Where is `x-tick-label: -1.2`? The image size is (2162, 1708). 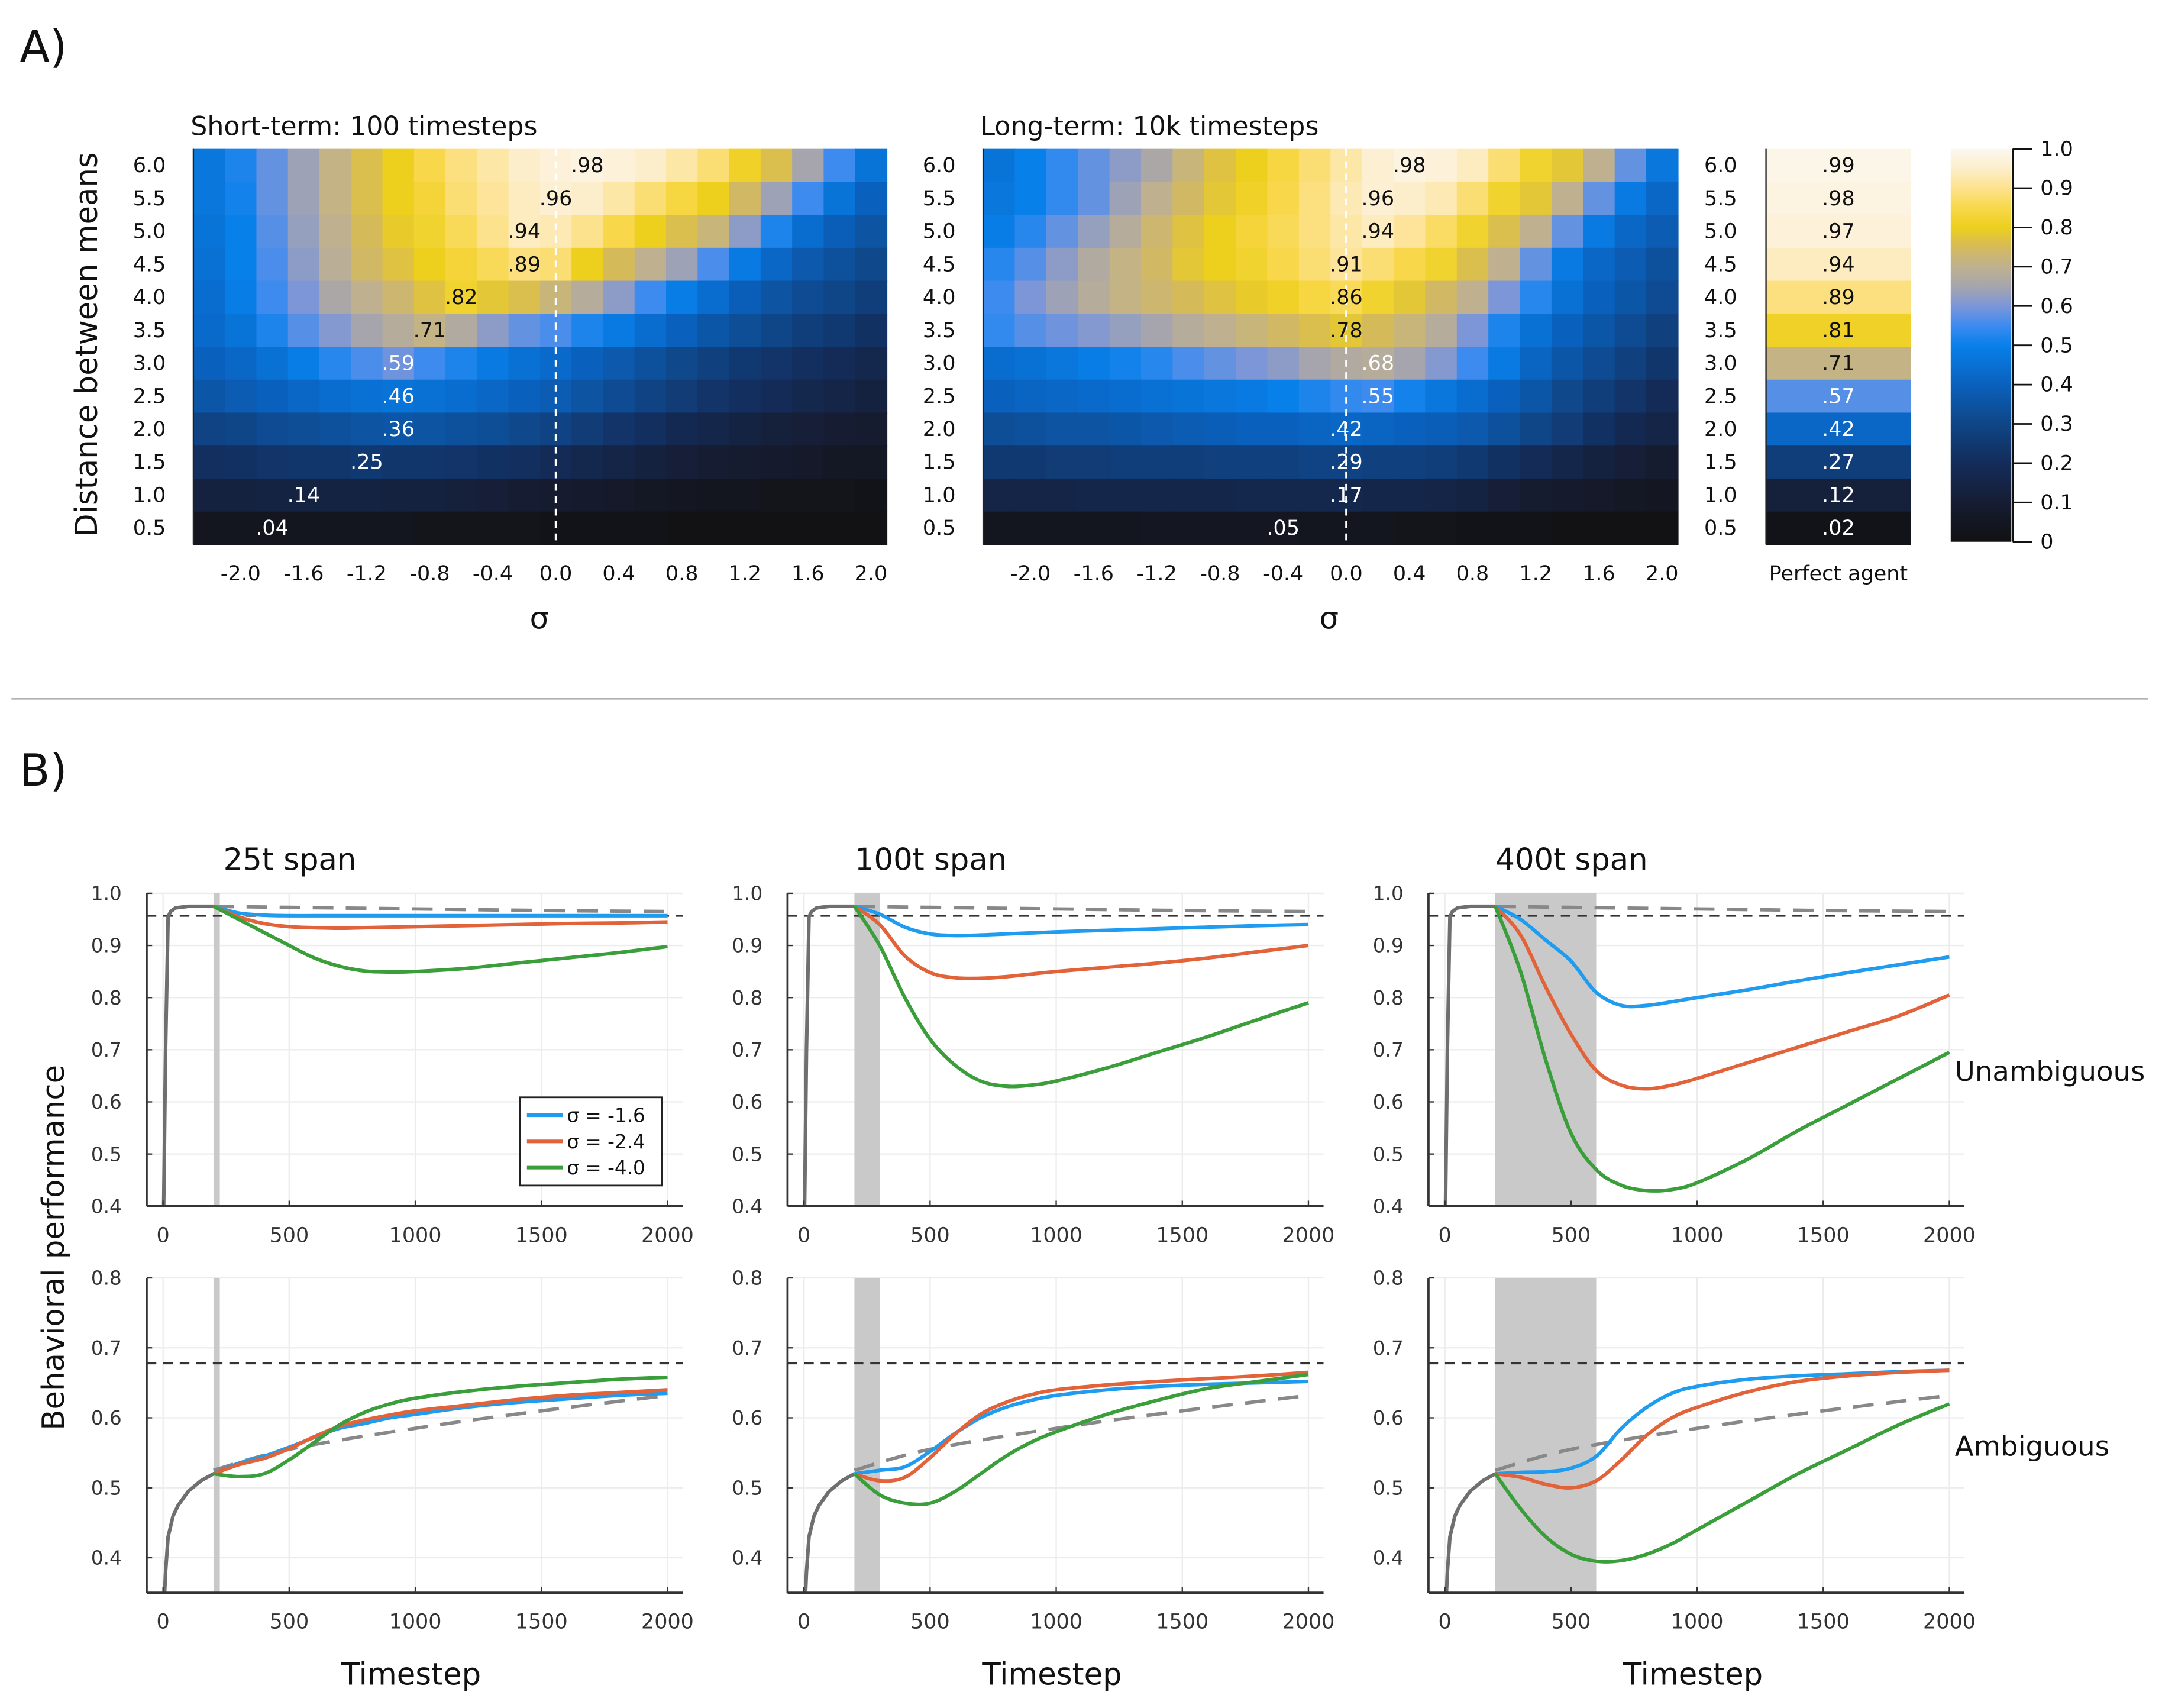 x-tick-label: -1.2 is located at coordinates (367, 574).